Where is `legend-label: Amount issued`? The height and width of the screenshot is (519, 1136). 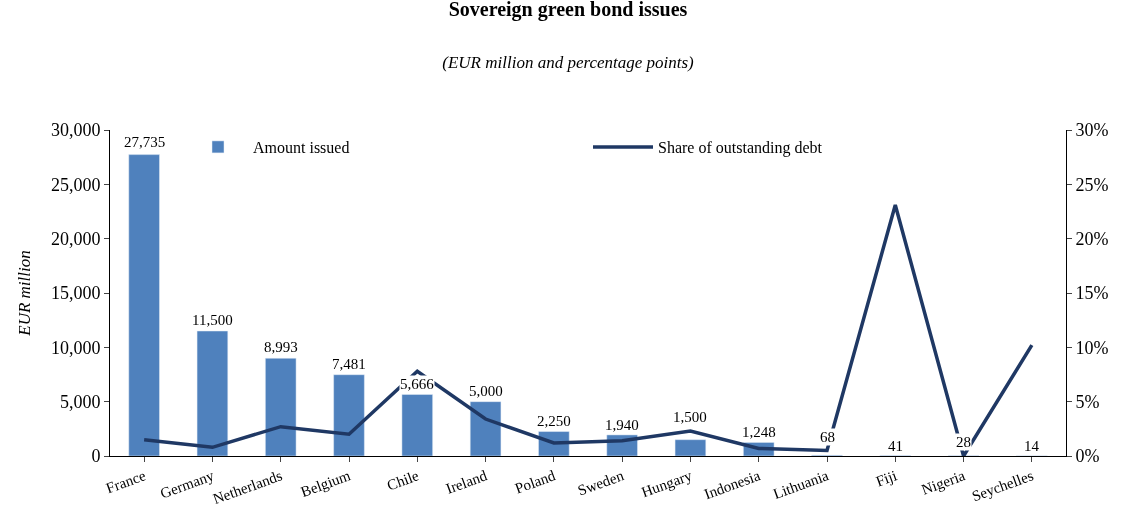
legend-label: Amount issued is located at coordinates (301, 148).